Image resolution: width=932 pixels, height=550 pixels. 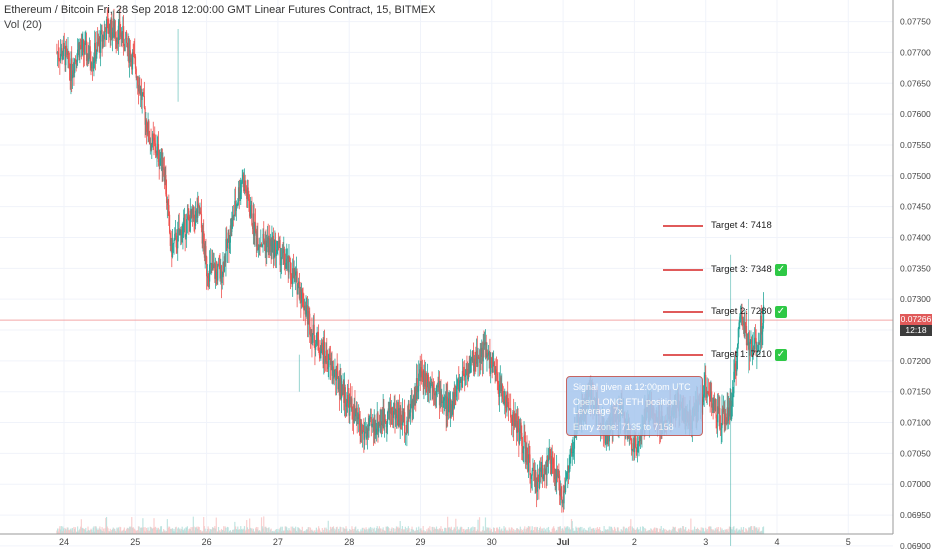 I want to click on price-tick-label: 0.06950, so click(x=915, y=515).